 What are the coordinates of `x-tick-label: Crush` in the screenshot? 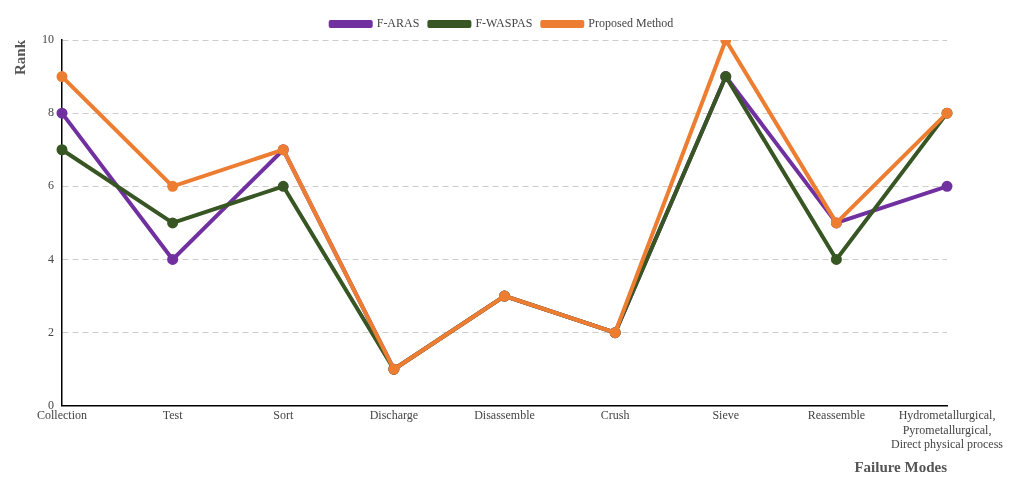 It's located at (615, 415).